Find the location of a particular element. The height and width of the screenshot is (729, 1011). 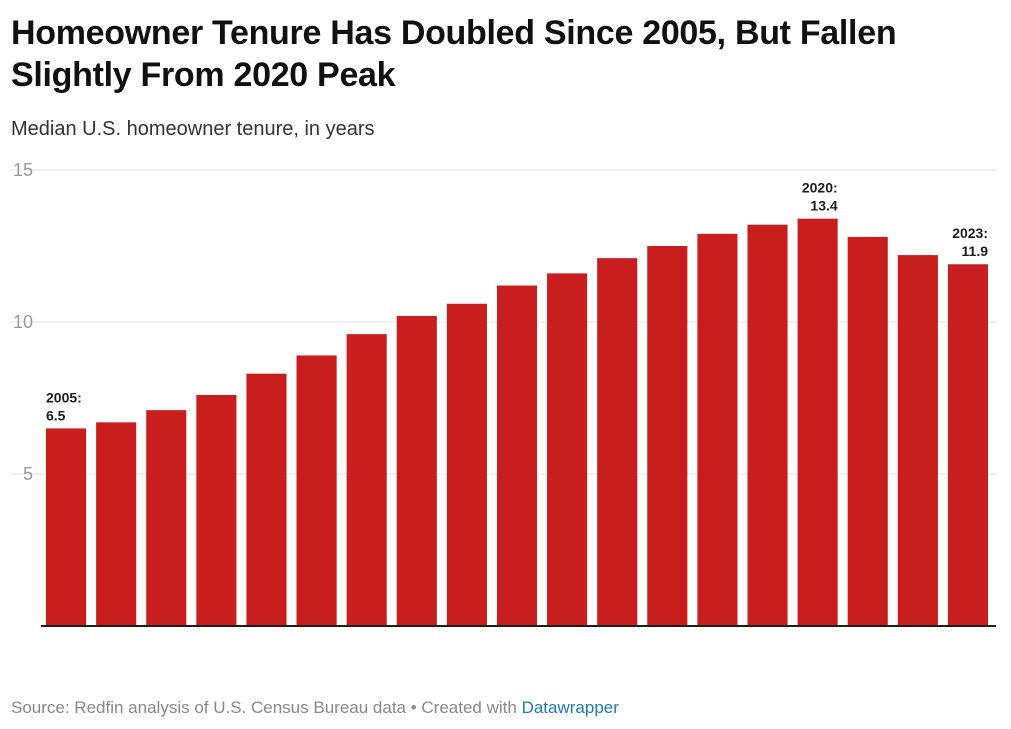

data-label: 2005: is located at coordinates (64, 397).